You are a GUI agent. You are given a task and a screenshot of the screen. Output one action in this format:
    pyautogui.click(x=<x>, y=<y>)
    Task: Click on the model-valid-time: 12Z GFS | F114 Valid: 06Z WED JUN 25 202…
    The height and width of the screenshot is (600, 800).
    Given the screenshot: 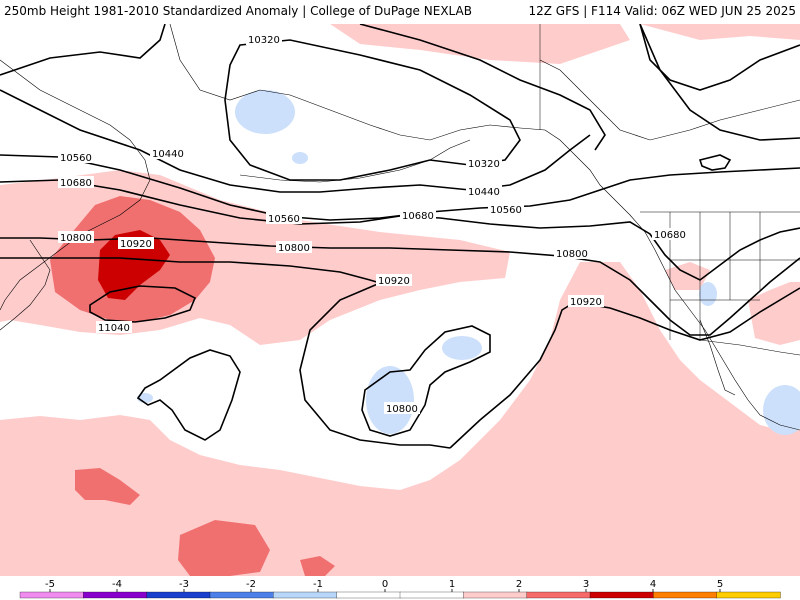 What is the action you would take?
    pyautogui.click(x=662, y=11)
    